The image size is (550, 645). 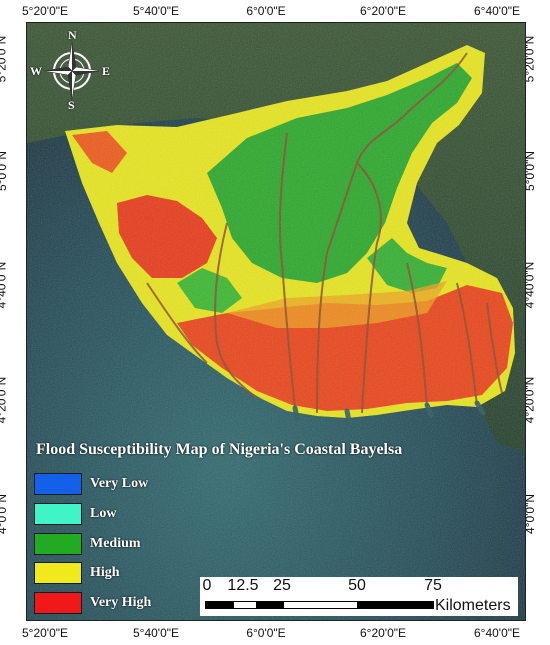 What do you see at coordinates (4, 59) in the screenshot?
I see `lat-label-left: 5°20'0"N` at bounding box center [4, 59].